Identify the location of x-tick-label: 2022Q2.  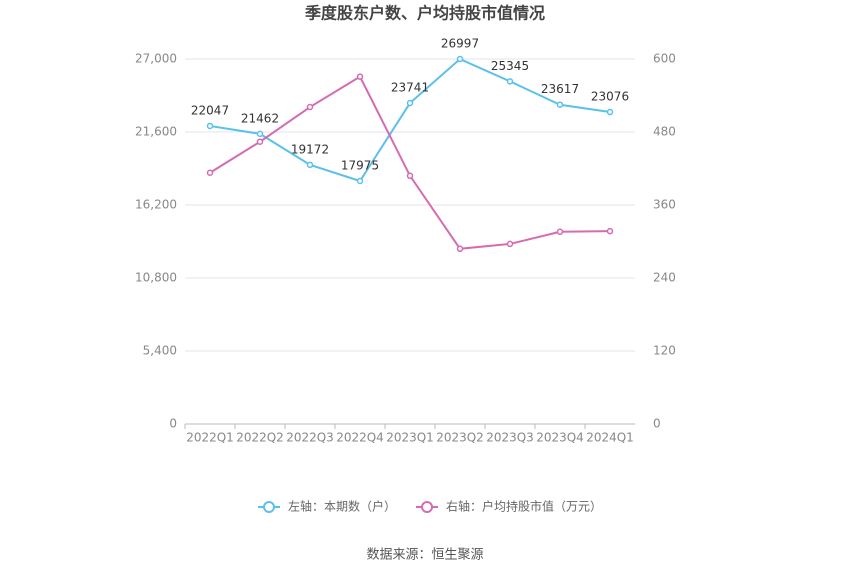
(260, 438).